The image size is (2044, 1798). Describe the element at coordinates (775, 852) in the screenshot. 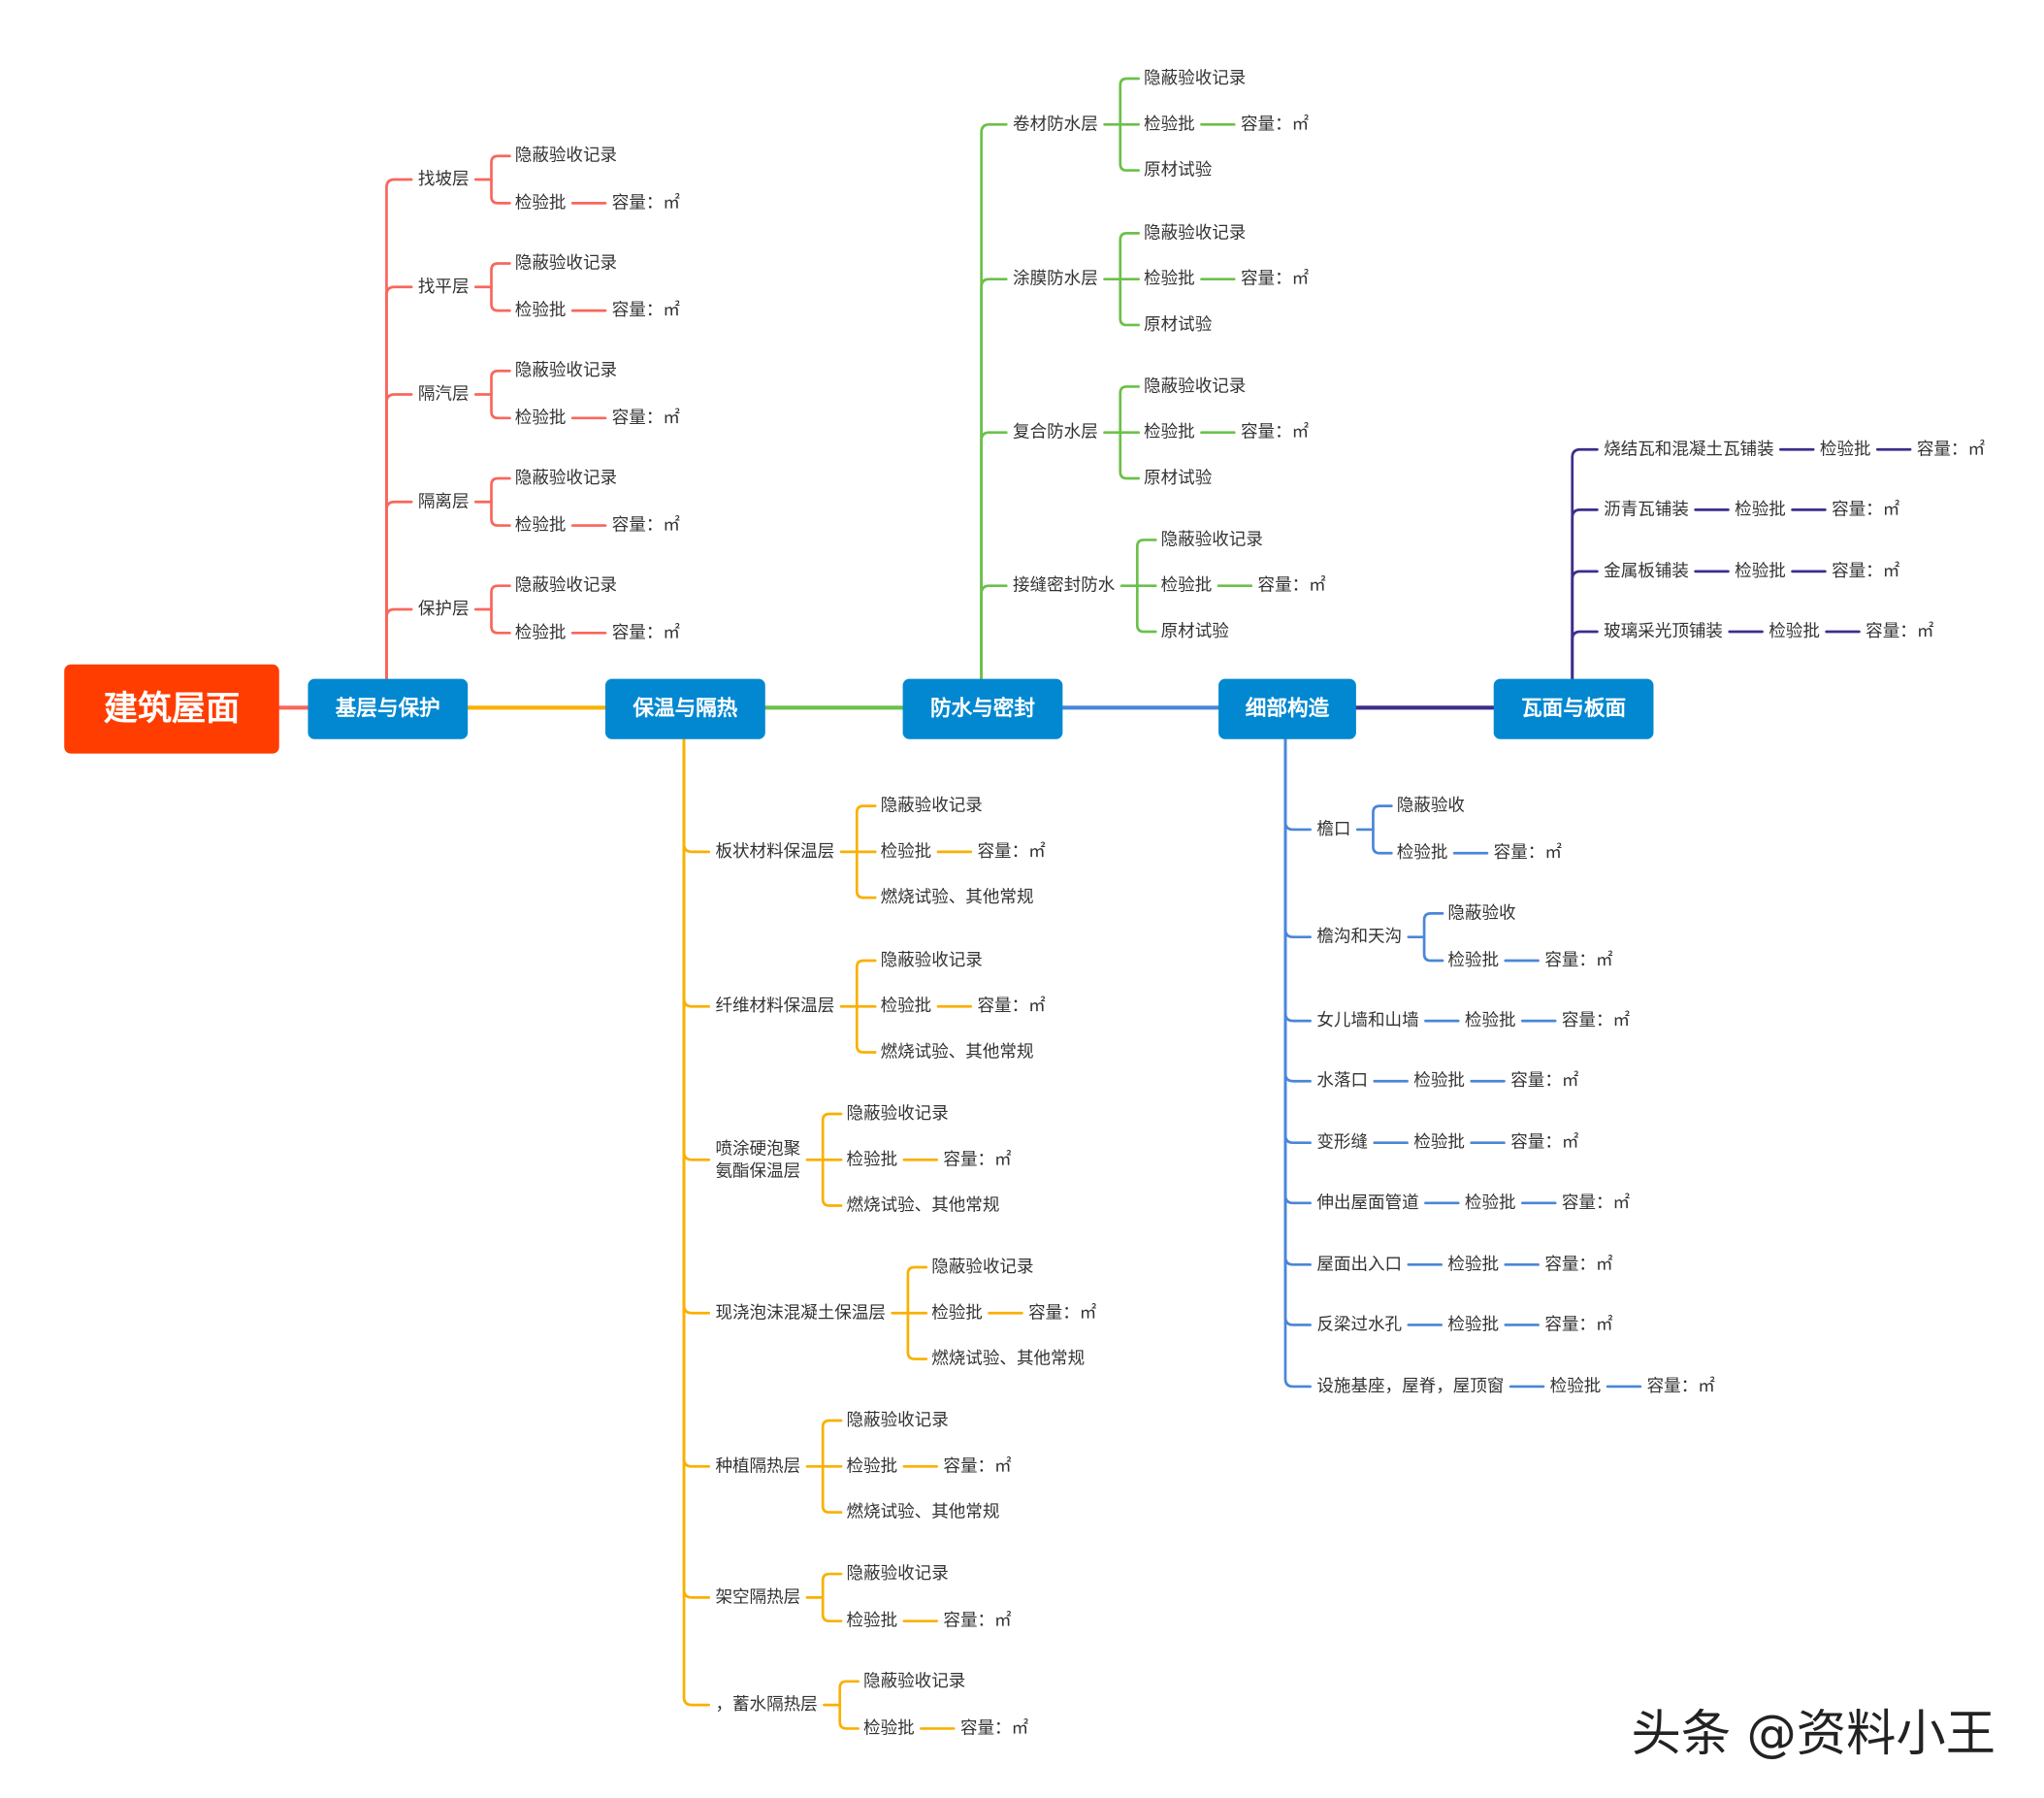

I see `child-label: 板状材料保温层` at that location.